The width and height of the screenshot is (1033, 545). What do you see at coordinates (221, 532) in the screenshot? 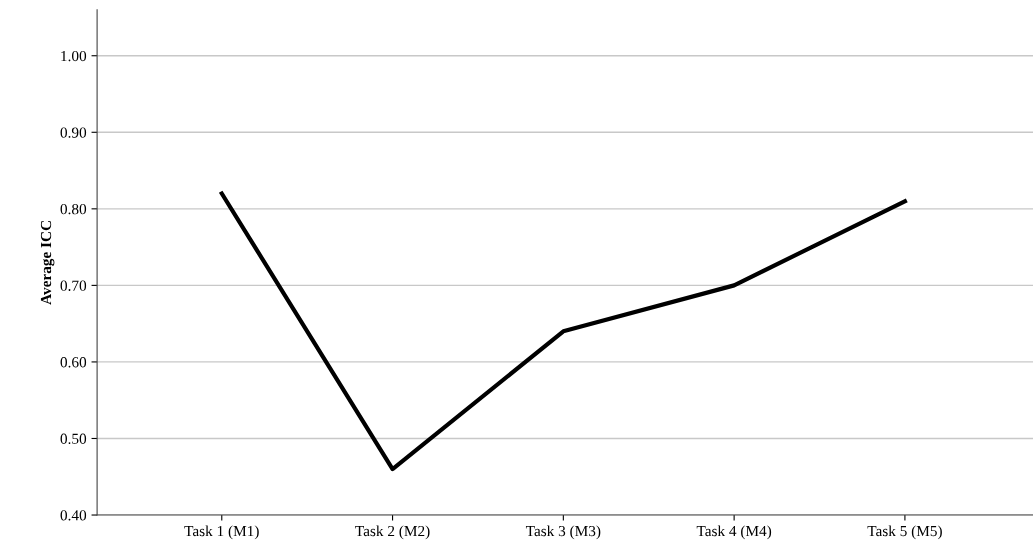
I see `x-tick-label: Task 1 (M1)` at bounding box center [221, 532].